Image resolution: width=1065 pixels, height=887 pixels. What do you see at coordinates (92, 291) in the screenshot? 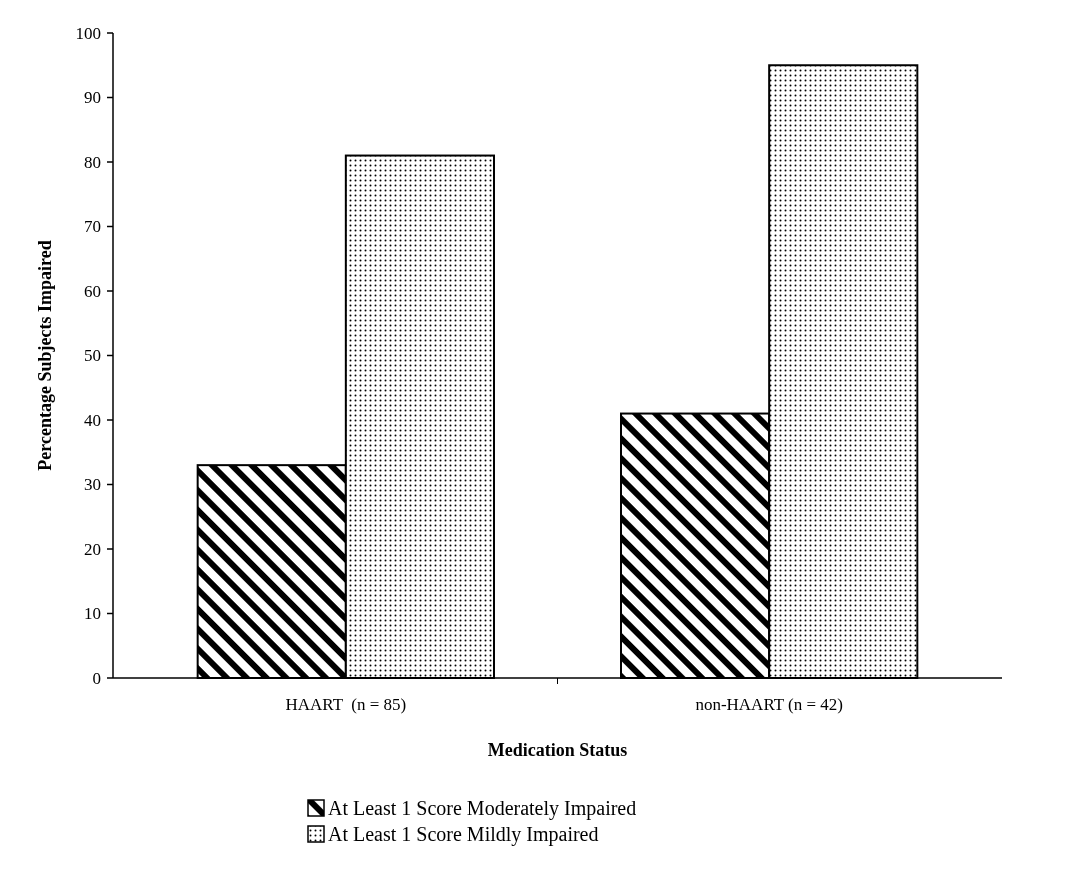
I see `y-tick-label: 60` at bounding box center [92, 291].